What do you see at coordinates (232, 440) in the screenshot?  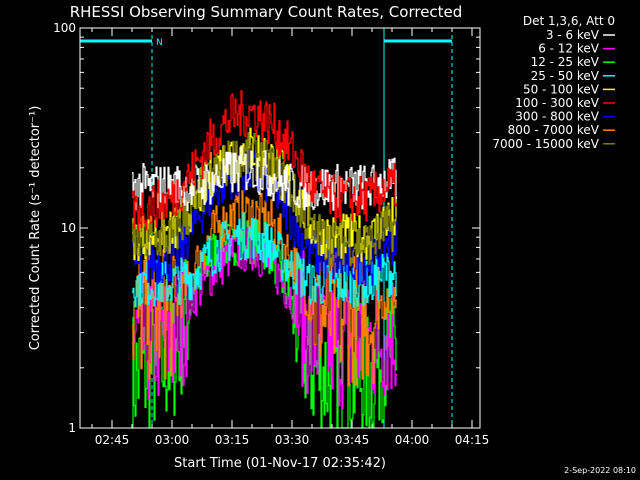 I see `x-tick-label: 03:15` at bounding box center [232, 440].